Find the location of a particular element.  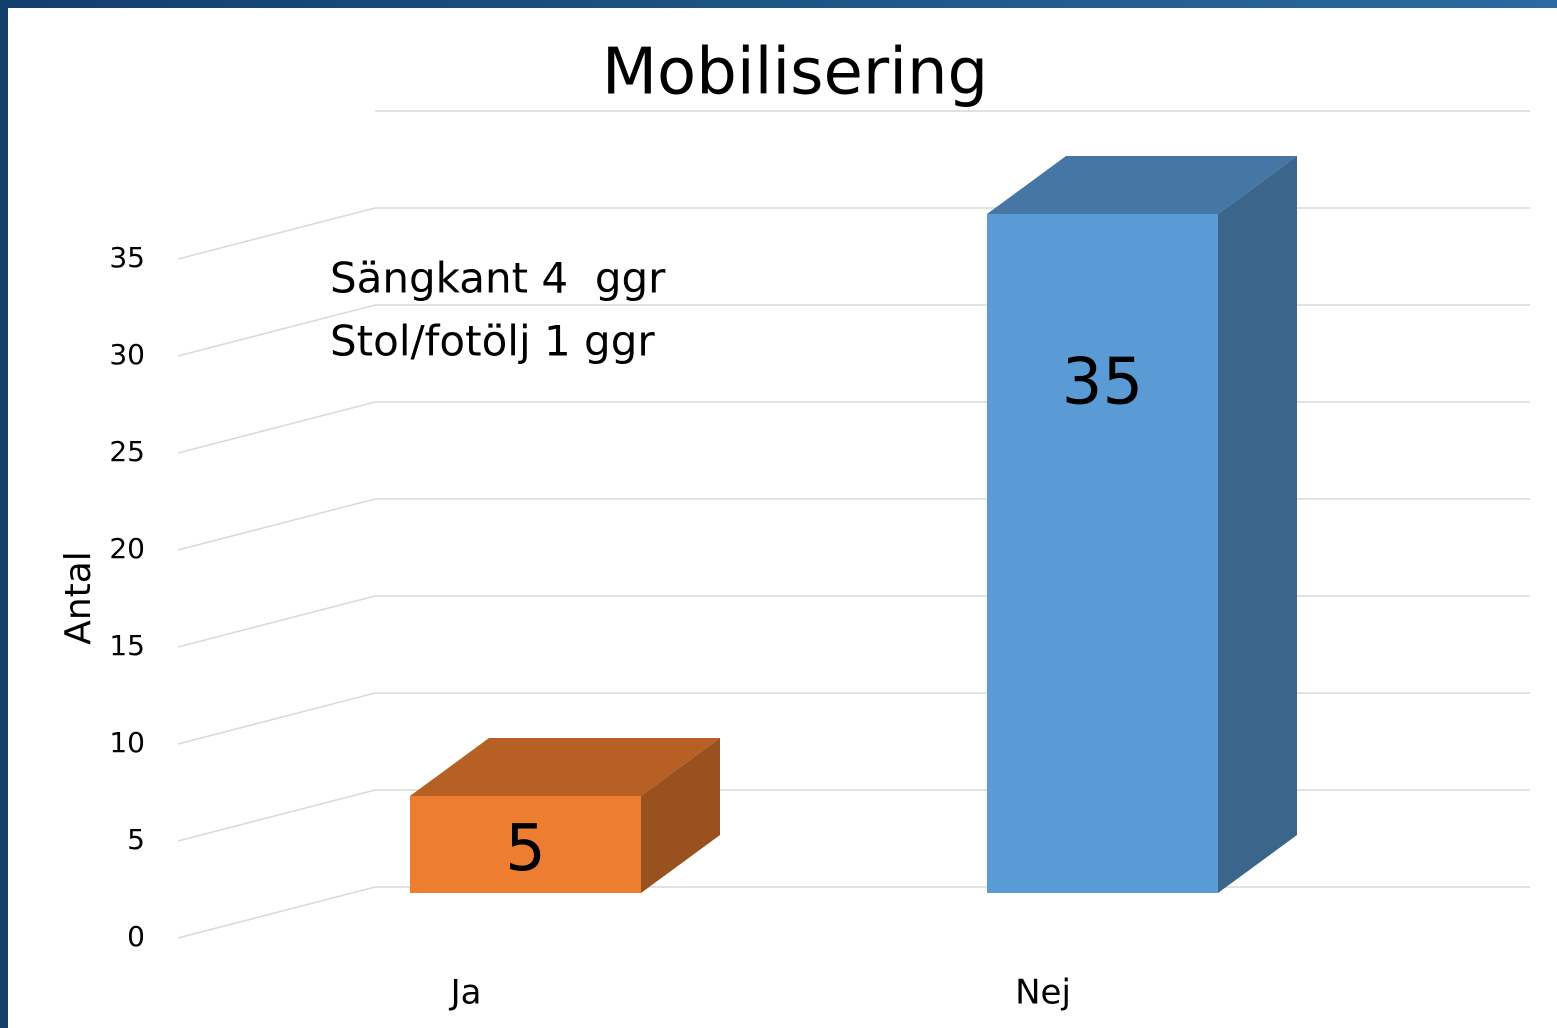

y-tick-label: 10 is located at coordinates (127, 742).